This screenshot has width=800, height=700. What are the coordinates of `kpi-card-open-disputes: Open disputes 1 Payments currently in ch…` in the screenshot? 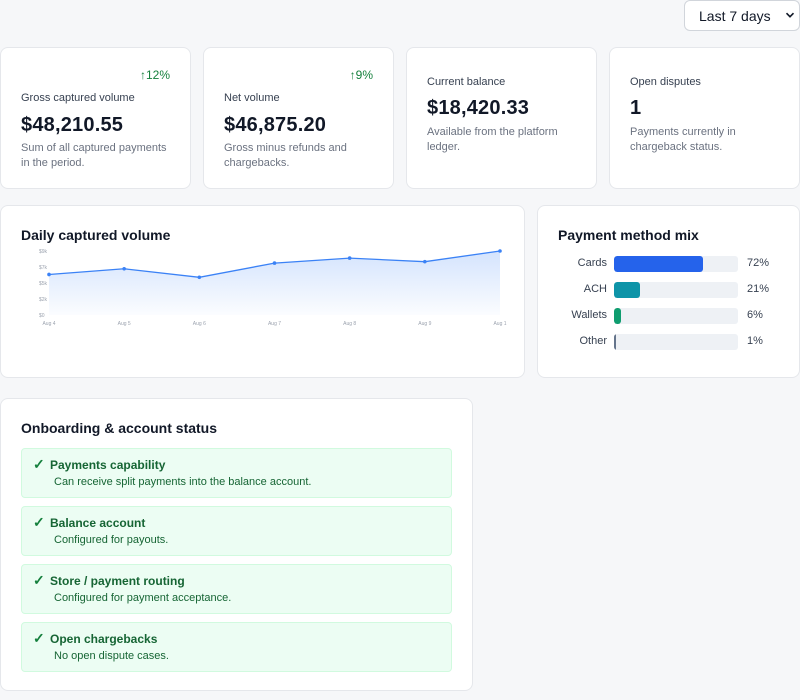 It's located at (704, 118).